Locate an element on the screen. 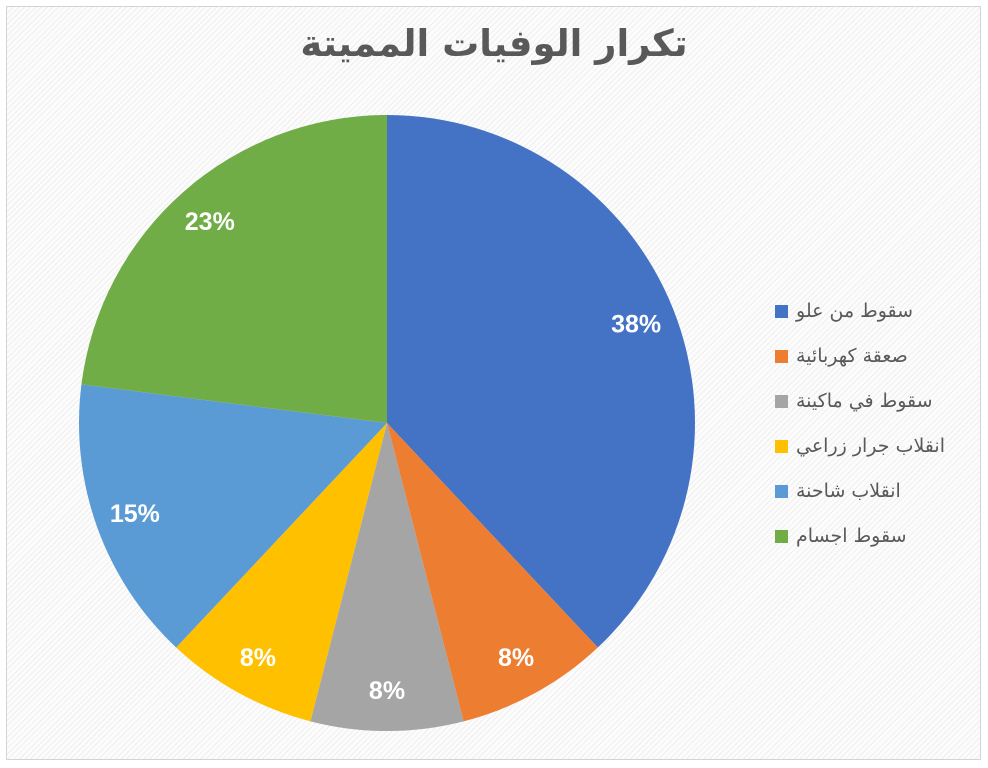  legend-item-1: سقوط من علو is located at coordinates (877, 311).